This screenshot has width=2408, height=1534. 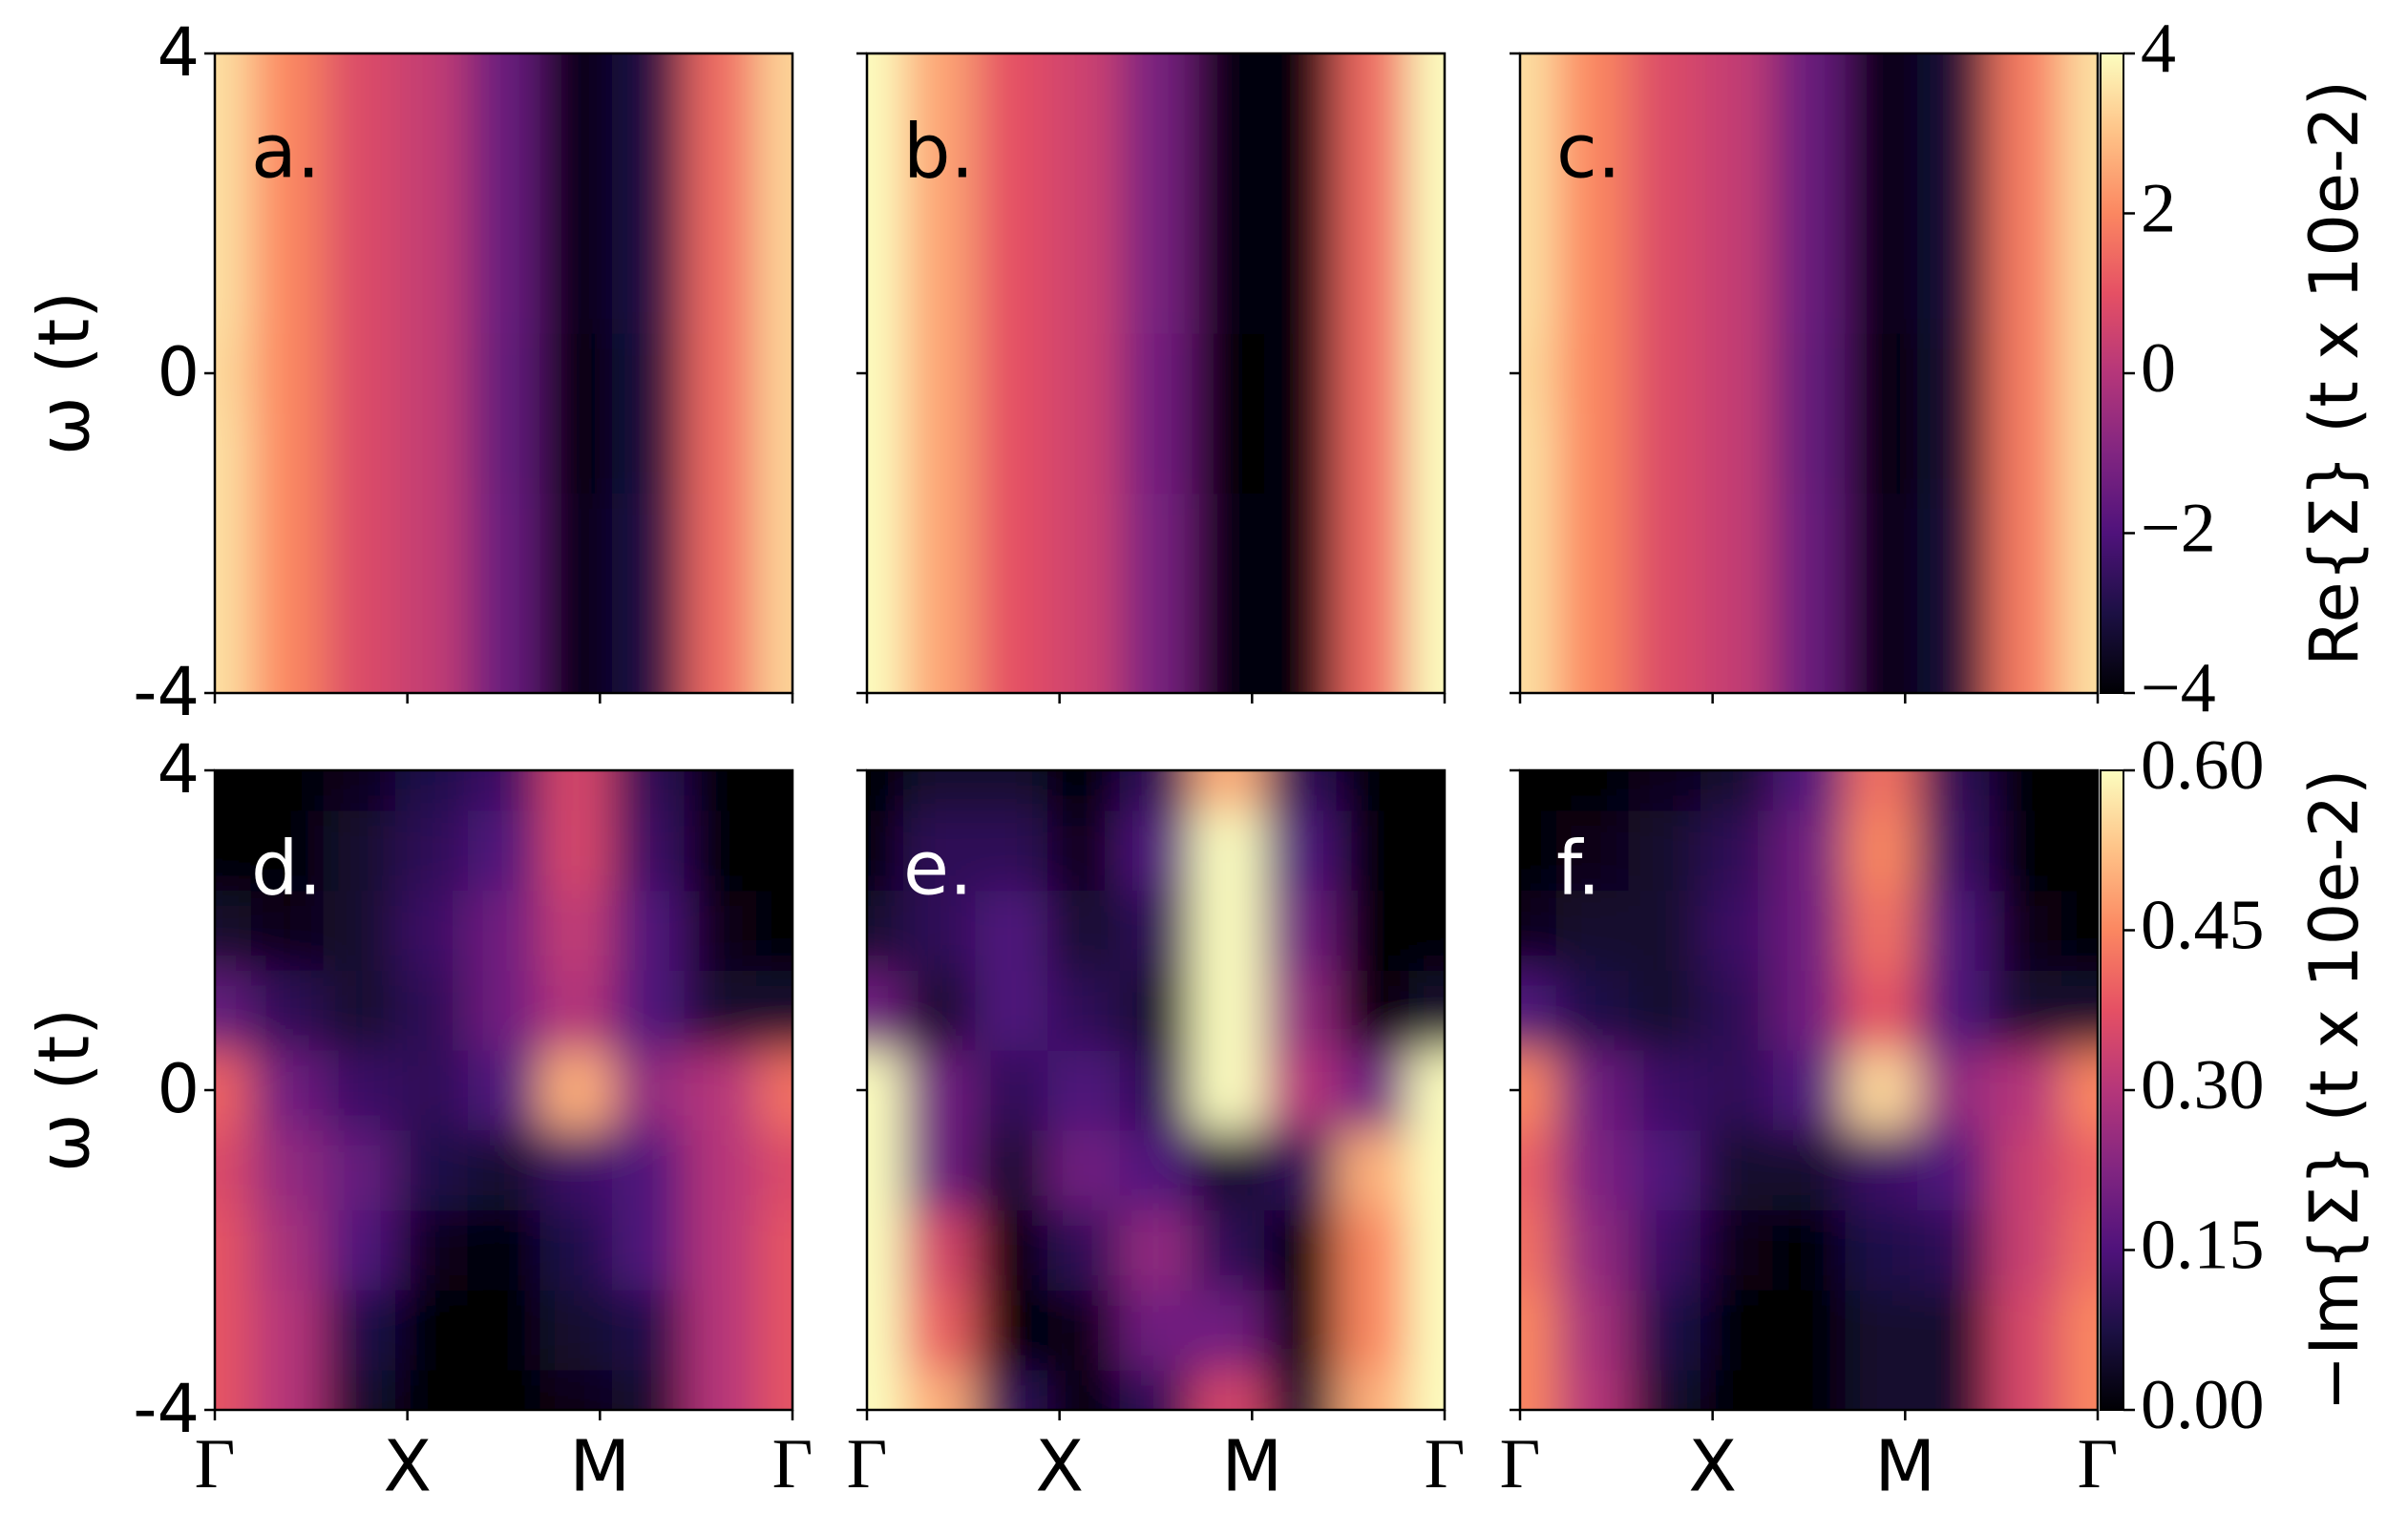 I want to click on colorbar-tick-label: 4, so click(x=2158, y=49).